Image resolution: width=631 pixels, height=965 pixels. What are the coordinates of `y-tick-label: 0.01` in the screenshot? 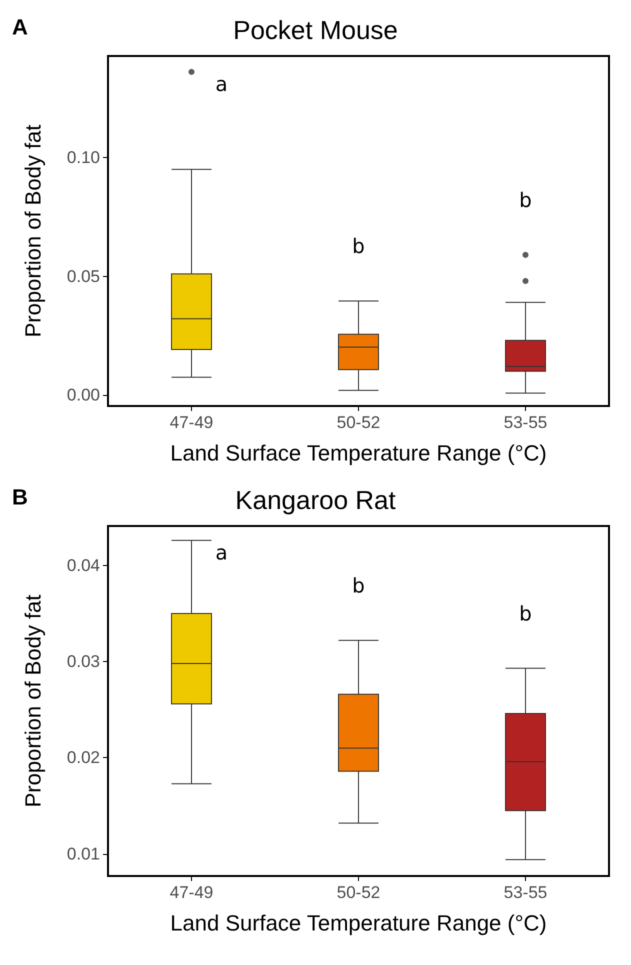 It's located at (83, 854).